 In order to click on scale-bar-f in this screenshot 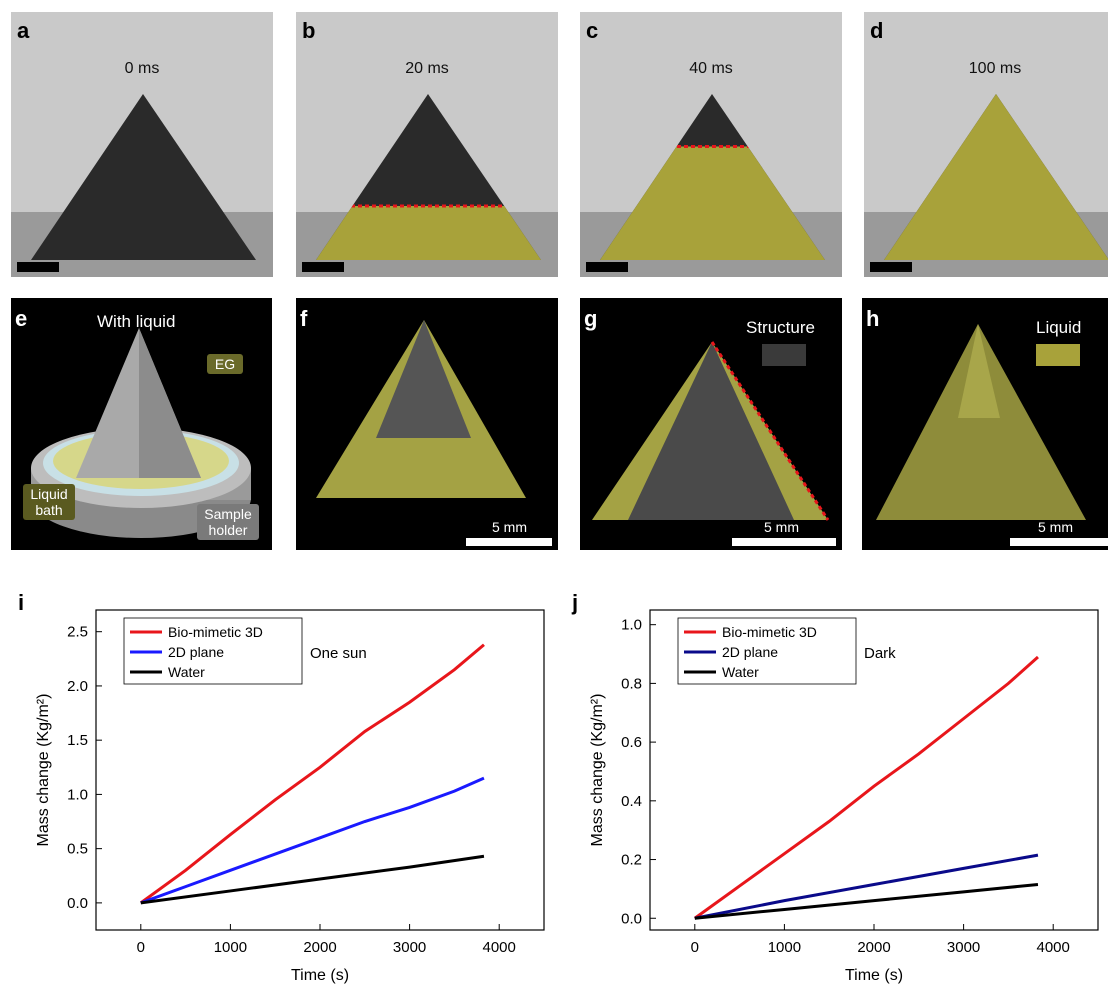, I will do `click(509, 542)`.